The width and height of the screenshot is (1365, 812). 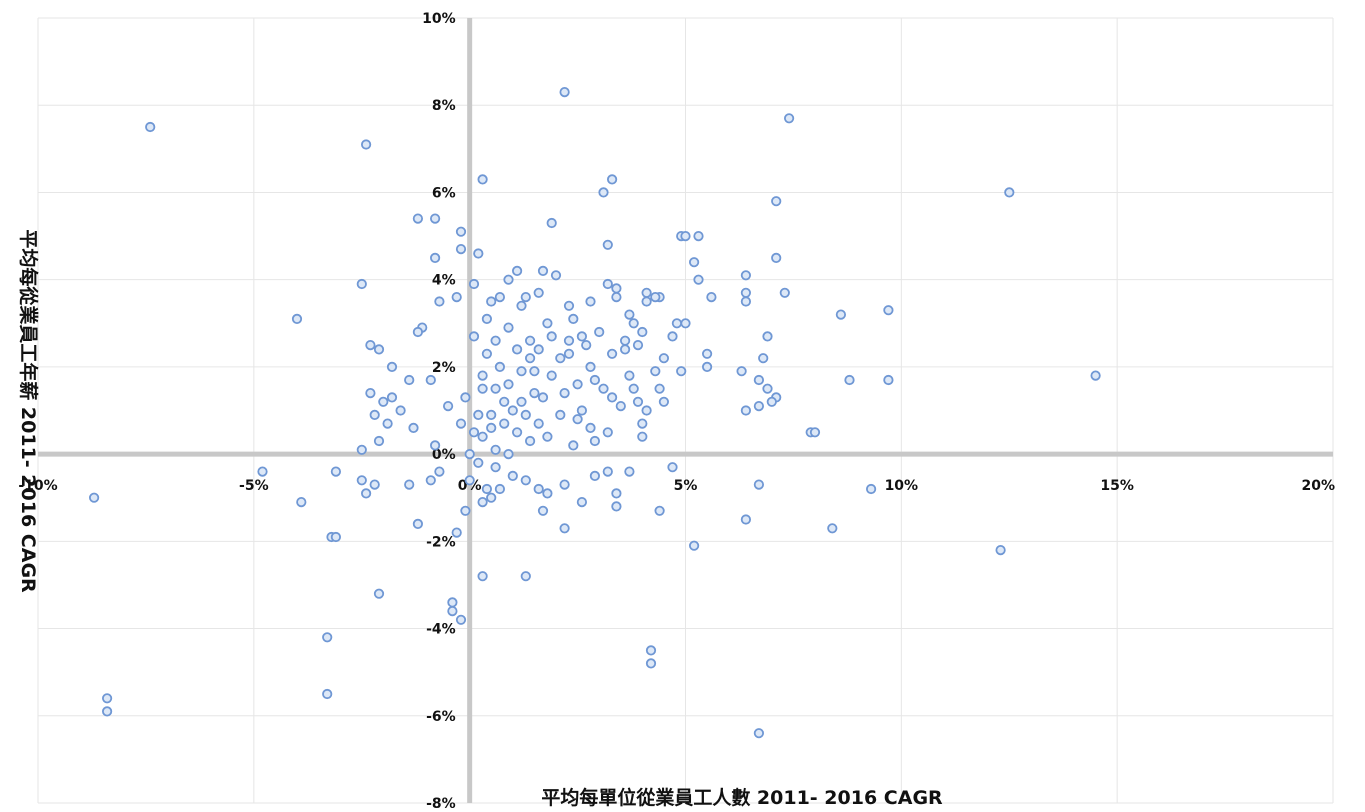 What do you see at coordinates (902, 486) in the screenshot?
I see `x-tick-label: 10%` at bounding box center [902, 486].